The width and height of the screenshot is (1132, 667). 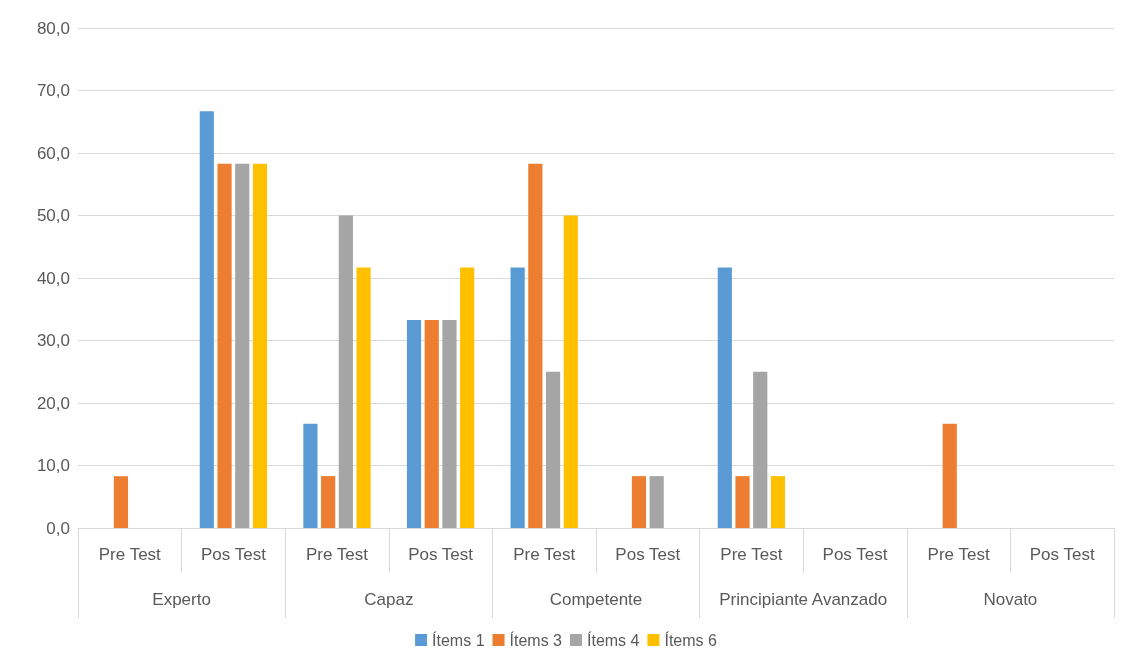 I want to click on y-tick-label: 60,0, so click(x=53, y=153).